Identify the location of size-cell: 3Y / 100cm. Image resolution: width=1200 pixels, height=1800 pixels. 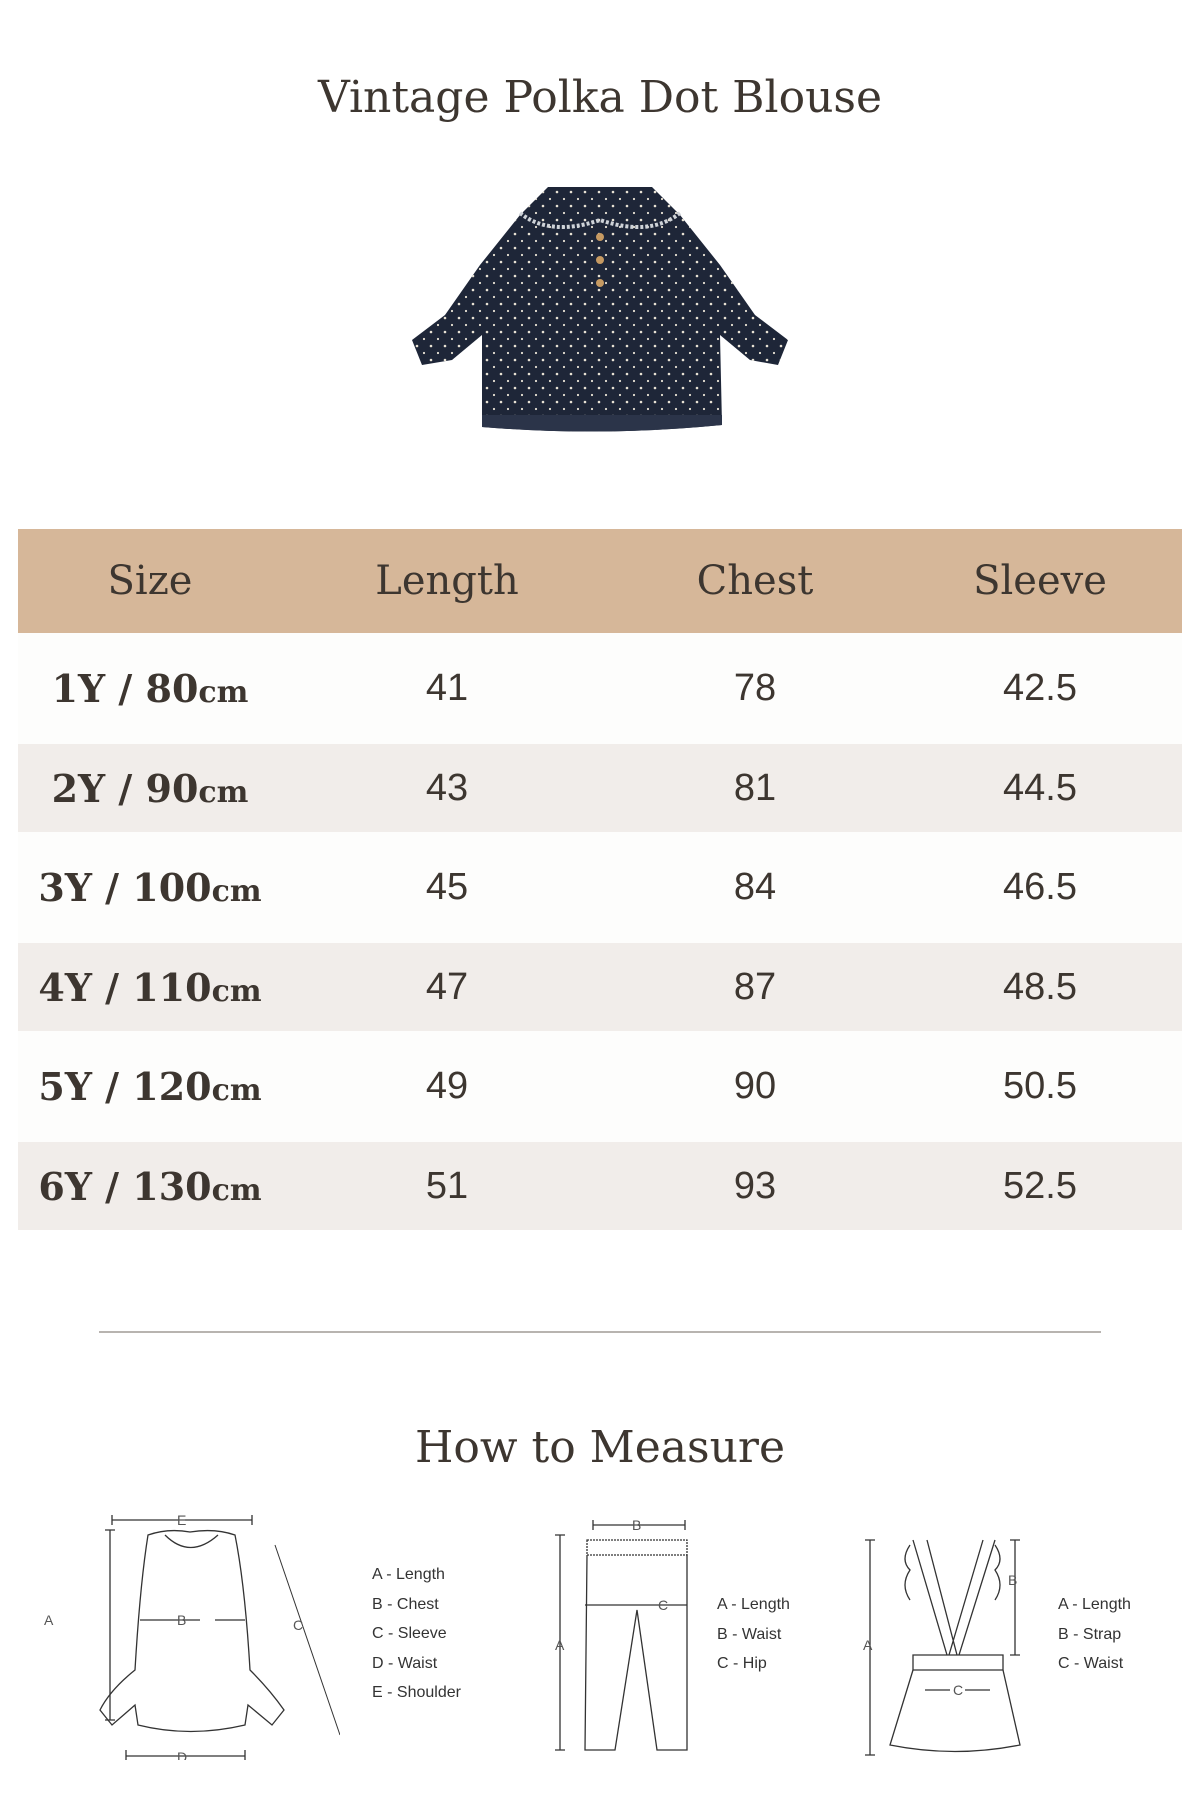
(150, 887).